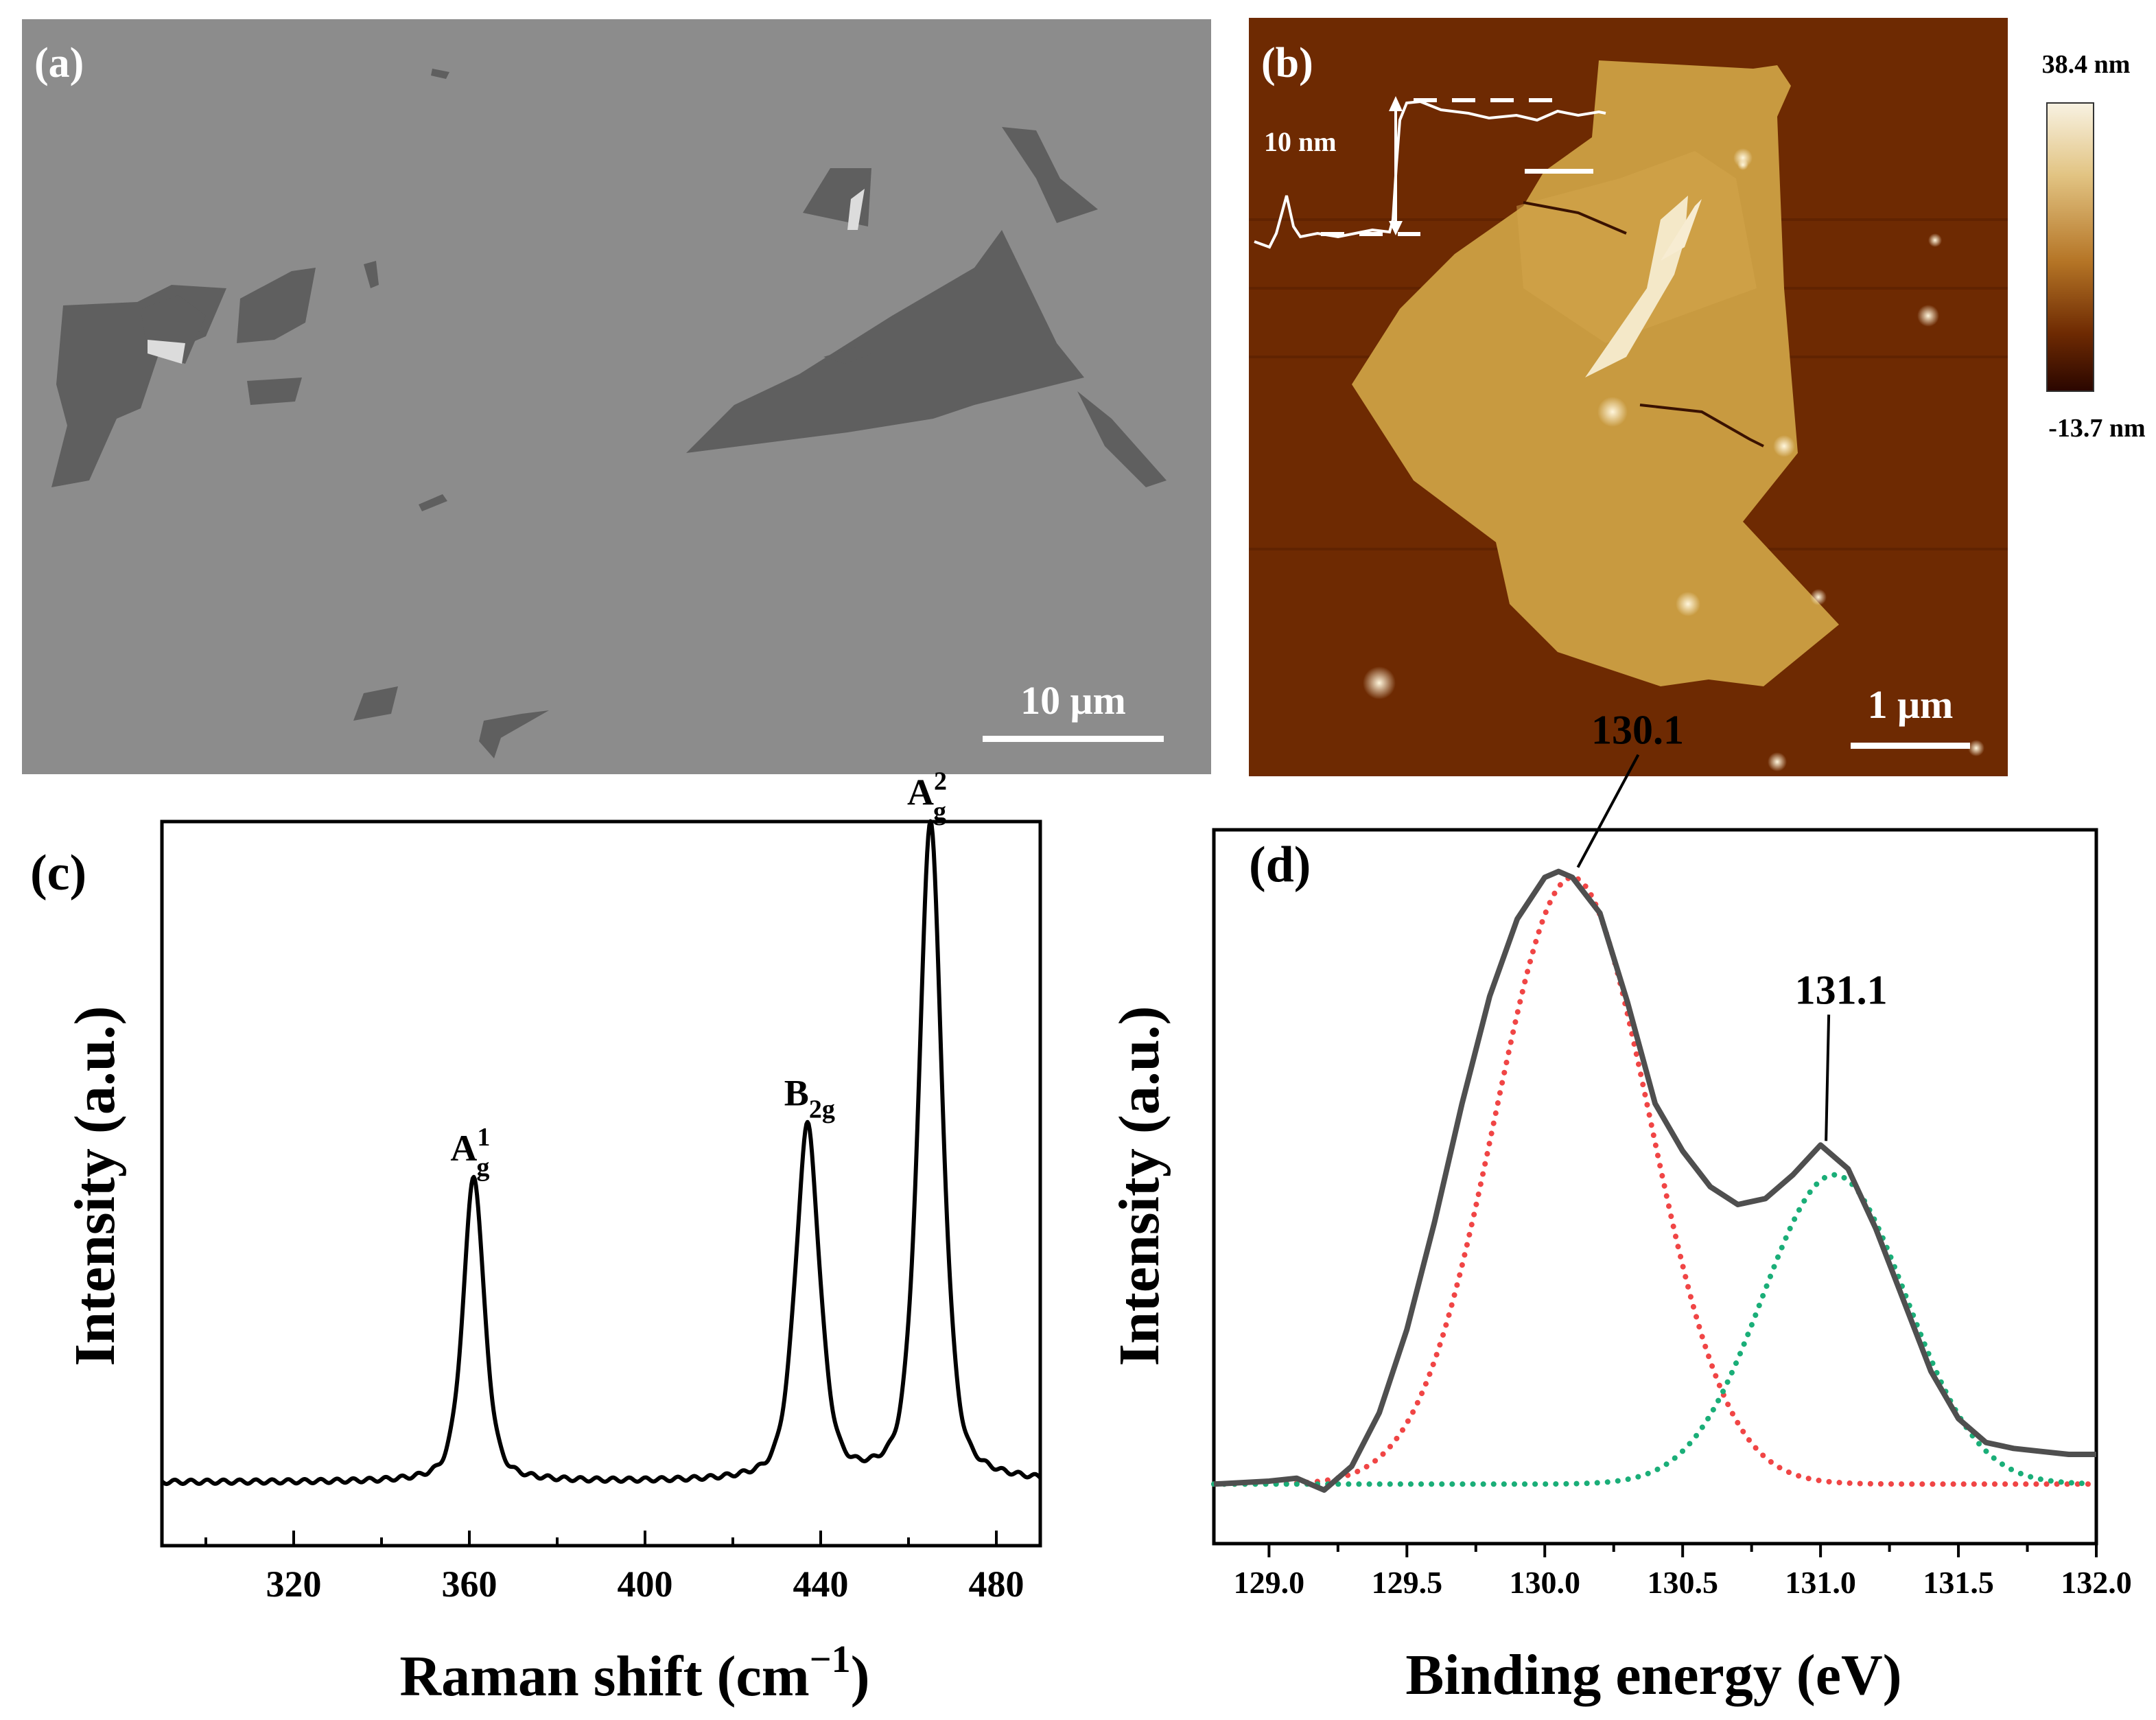 Image resolution: width=2156 pixels, height=1720 pixels. What do you see at coordinates (2096, 428) in the screenshot?
I see `colorbar-min-label: -13.7 nm` at bounding box center [2096, 428].